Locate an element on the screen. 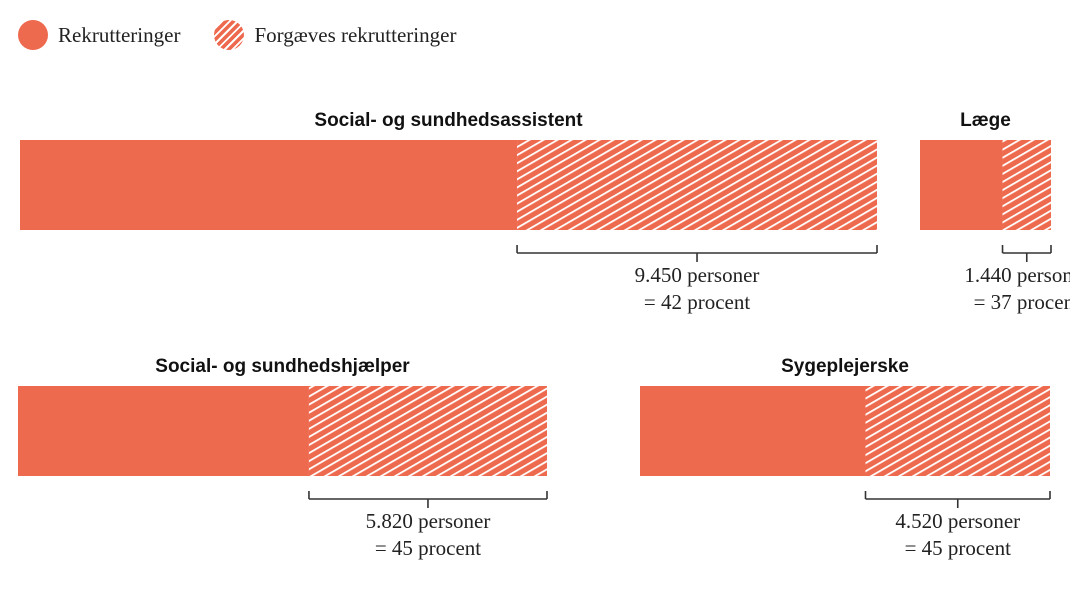 The width and height of the screenshot is (1070, 600). bar-segment-recruitments-laege is located at coordinates (961, 185).